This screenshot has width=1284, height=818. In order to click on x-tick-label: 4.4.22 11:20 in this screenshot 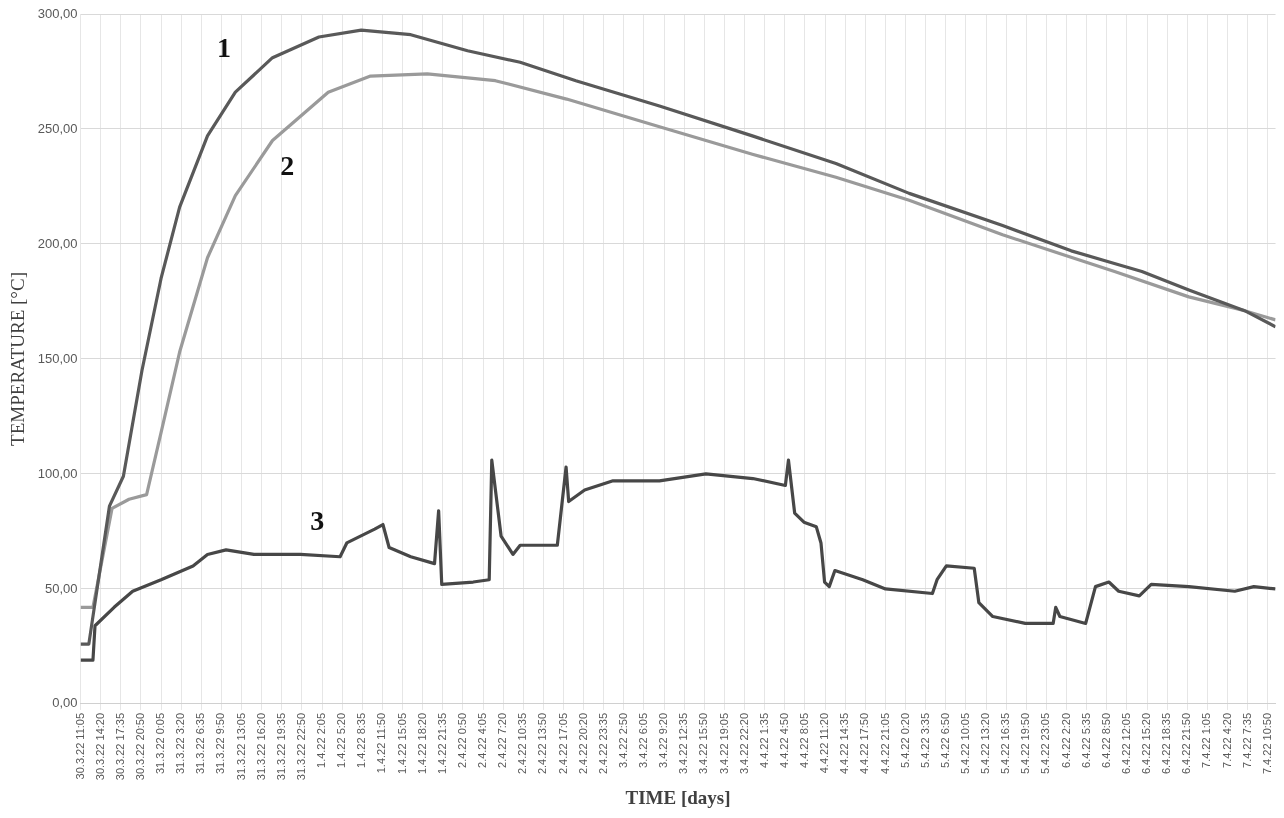, I will do `click(824, 743)`.